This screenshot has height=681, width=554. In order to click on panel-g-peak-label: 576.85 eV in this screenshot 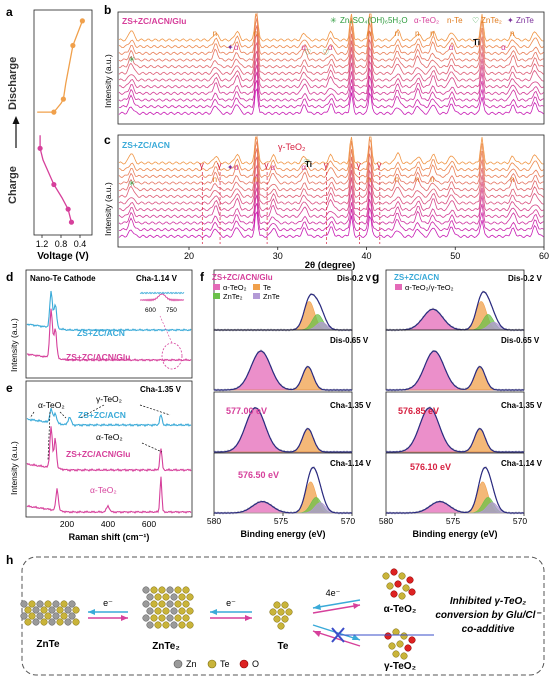, I will do `click(418, 411)`.